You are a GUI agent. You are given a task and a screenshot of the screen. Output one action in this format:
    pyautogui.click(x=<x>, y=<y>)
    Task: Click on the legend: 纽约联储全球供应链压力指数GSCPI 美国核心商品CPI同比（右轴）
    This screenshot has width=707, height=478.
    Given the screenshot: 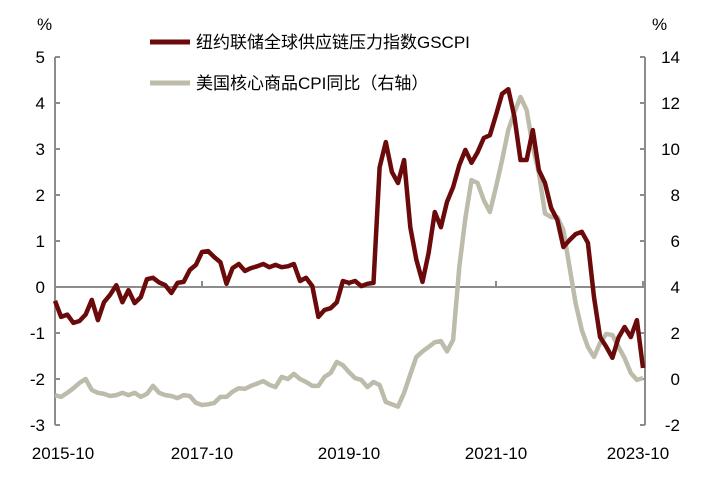 What is the action you would take?
    pyautogui.click(x=310, y=63)
    